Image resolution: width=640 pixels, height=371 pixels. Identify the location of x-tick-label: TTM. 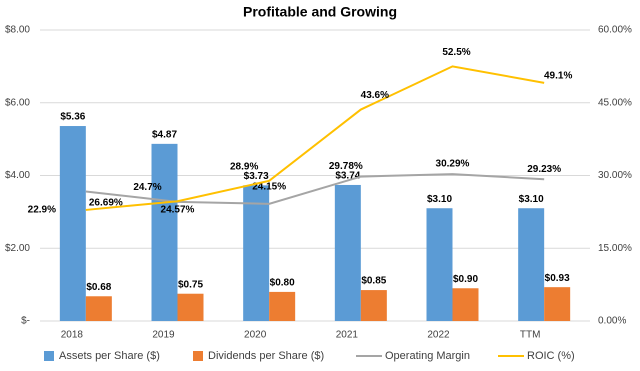
(530, 335).